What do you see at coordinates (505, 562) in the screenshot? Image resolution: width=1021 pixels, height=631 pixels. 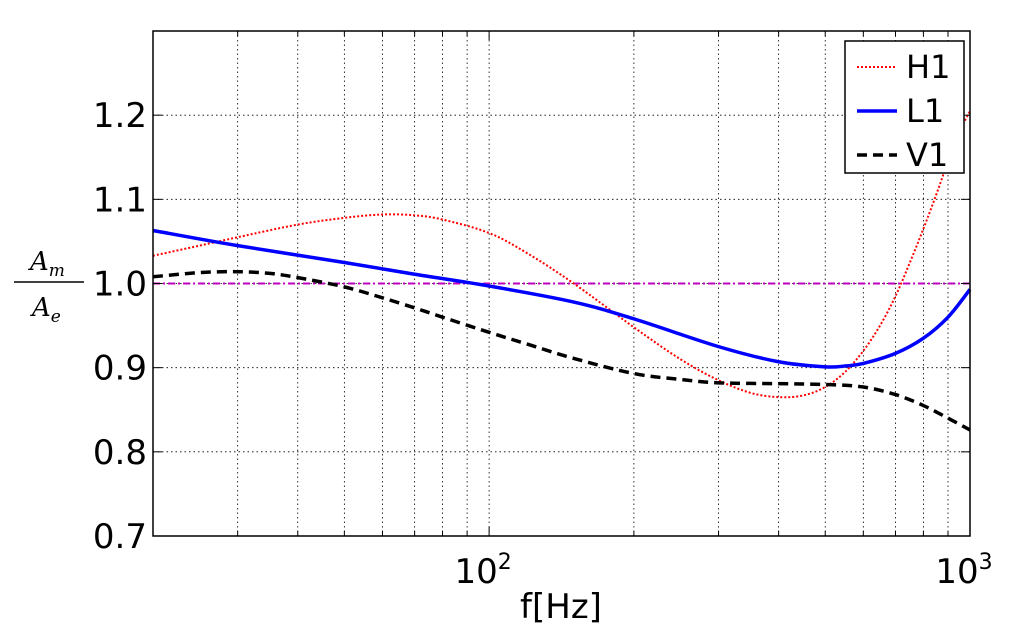 I see `x-tick-label-exponent: 2` at bounding box center [505, 562].